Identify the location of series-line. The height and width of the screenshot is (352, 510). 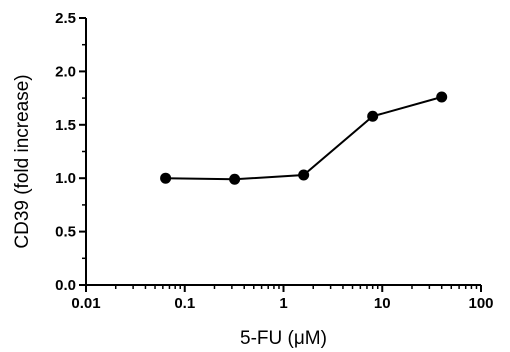
(303, 138).